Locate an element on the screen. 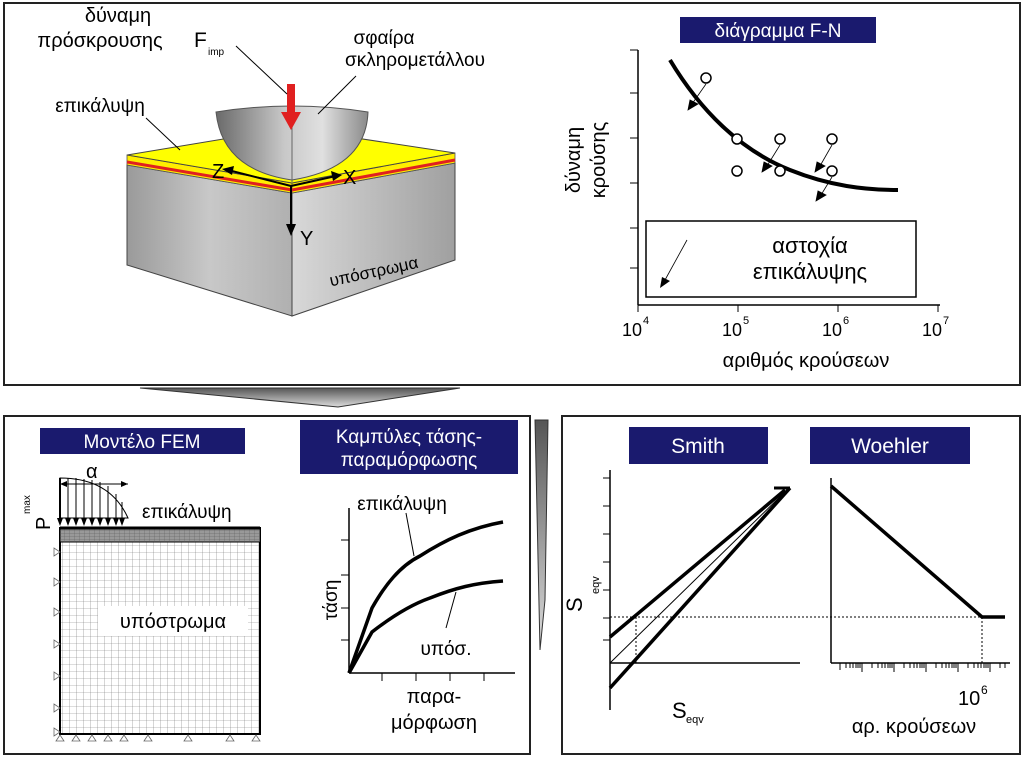 The width and height of the screenshot is (1024, 762). force-arrow-shaft is located at coordinates (291, 99).